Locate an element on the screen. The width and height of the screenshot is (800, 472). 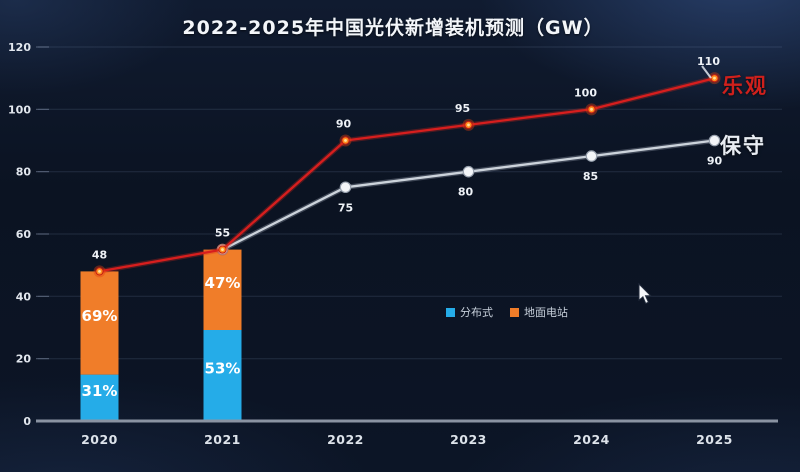
line-end-label-optimistic: 乐观 is located at coordinates (745, 86).